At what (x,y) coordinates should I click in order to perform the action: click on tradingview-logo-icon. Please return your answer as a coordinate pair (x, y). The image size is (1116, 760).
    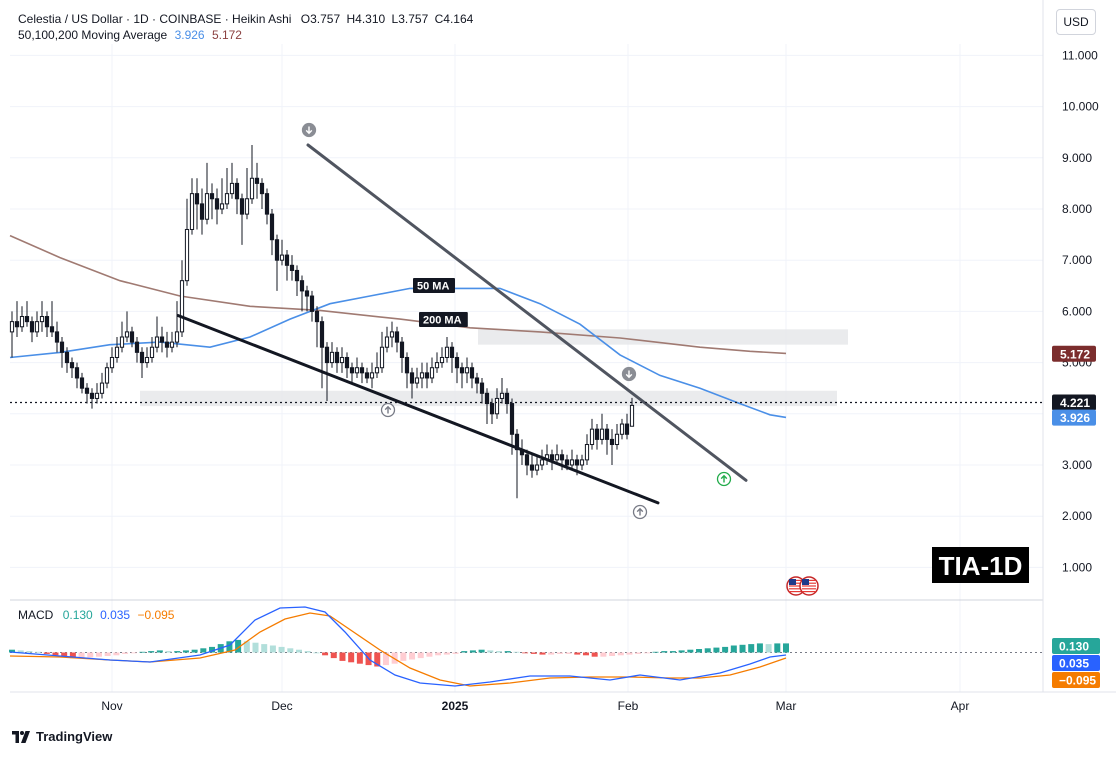
    Looking at the image, I should click on (21, 736).